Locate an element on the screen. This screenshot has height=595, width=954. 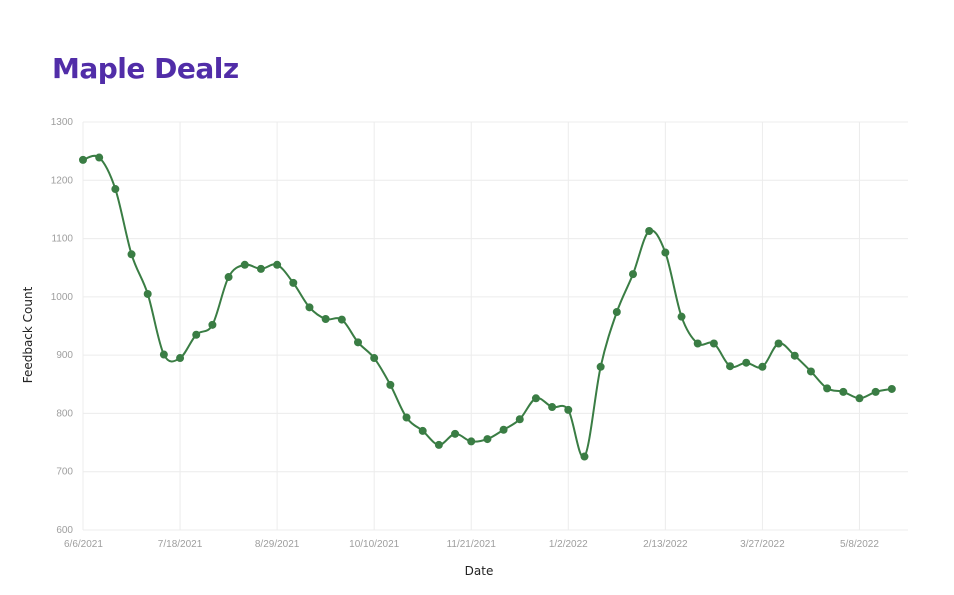
y-tick-label: 700 is located at coordinates (64, 472).